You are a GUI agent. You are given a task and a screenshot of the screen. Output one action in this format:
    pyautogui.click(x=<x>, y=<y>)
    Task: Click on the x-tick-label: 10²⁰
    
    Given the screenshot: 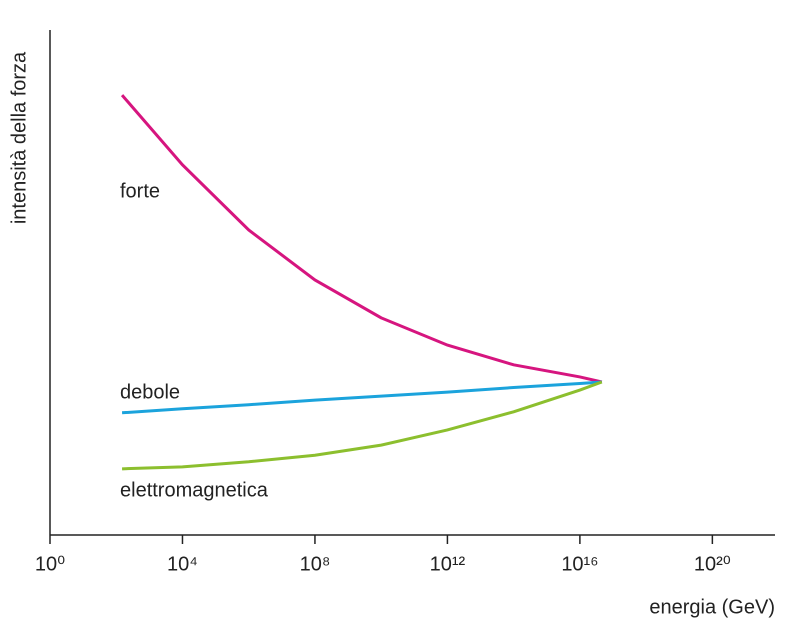 What is the action you would take?
    pyautogui.click(x=712, y=564)
    